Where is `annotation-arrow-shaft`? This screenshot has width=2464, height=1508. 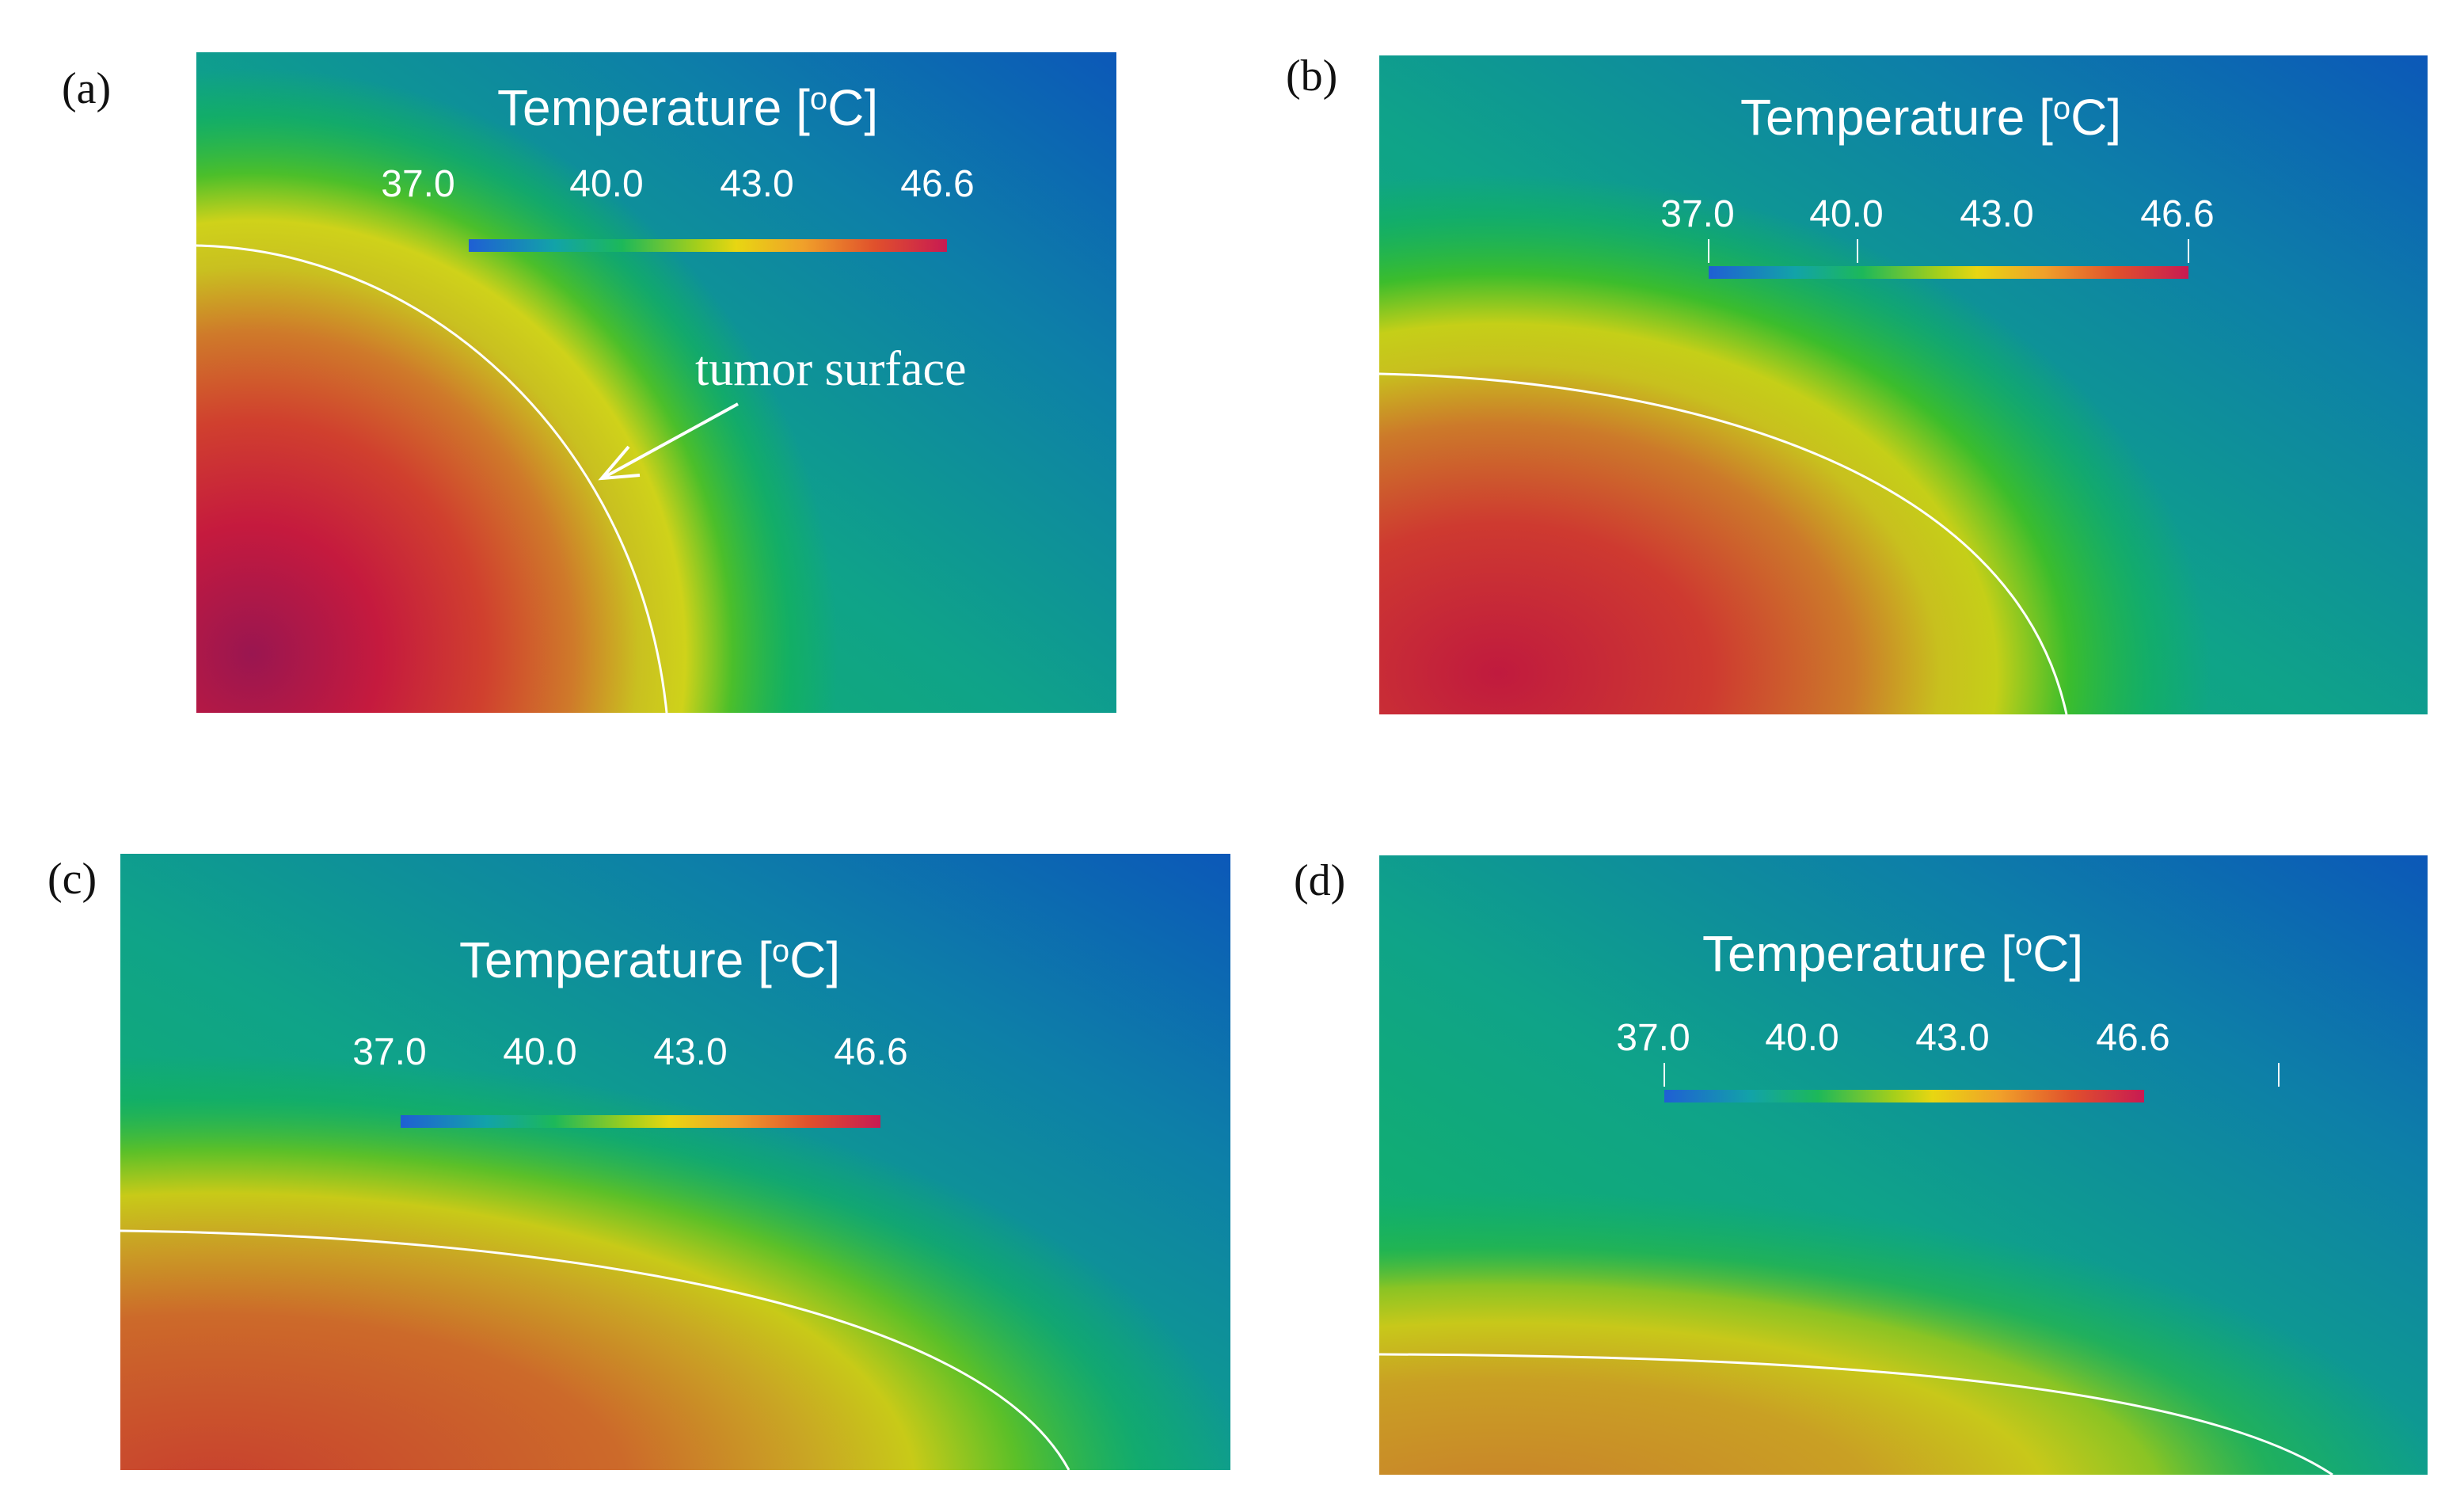 annotation-arrow-shaft is located at coordinates (671, 440).